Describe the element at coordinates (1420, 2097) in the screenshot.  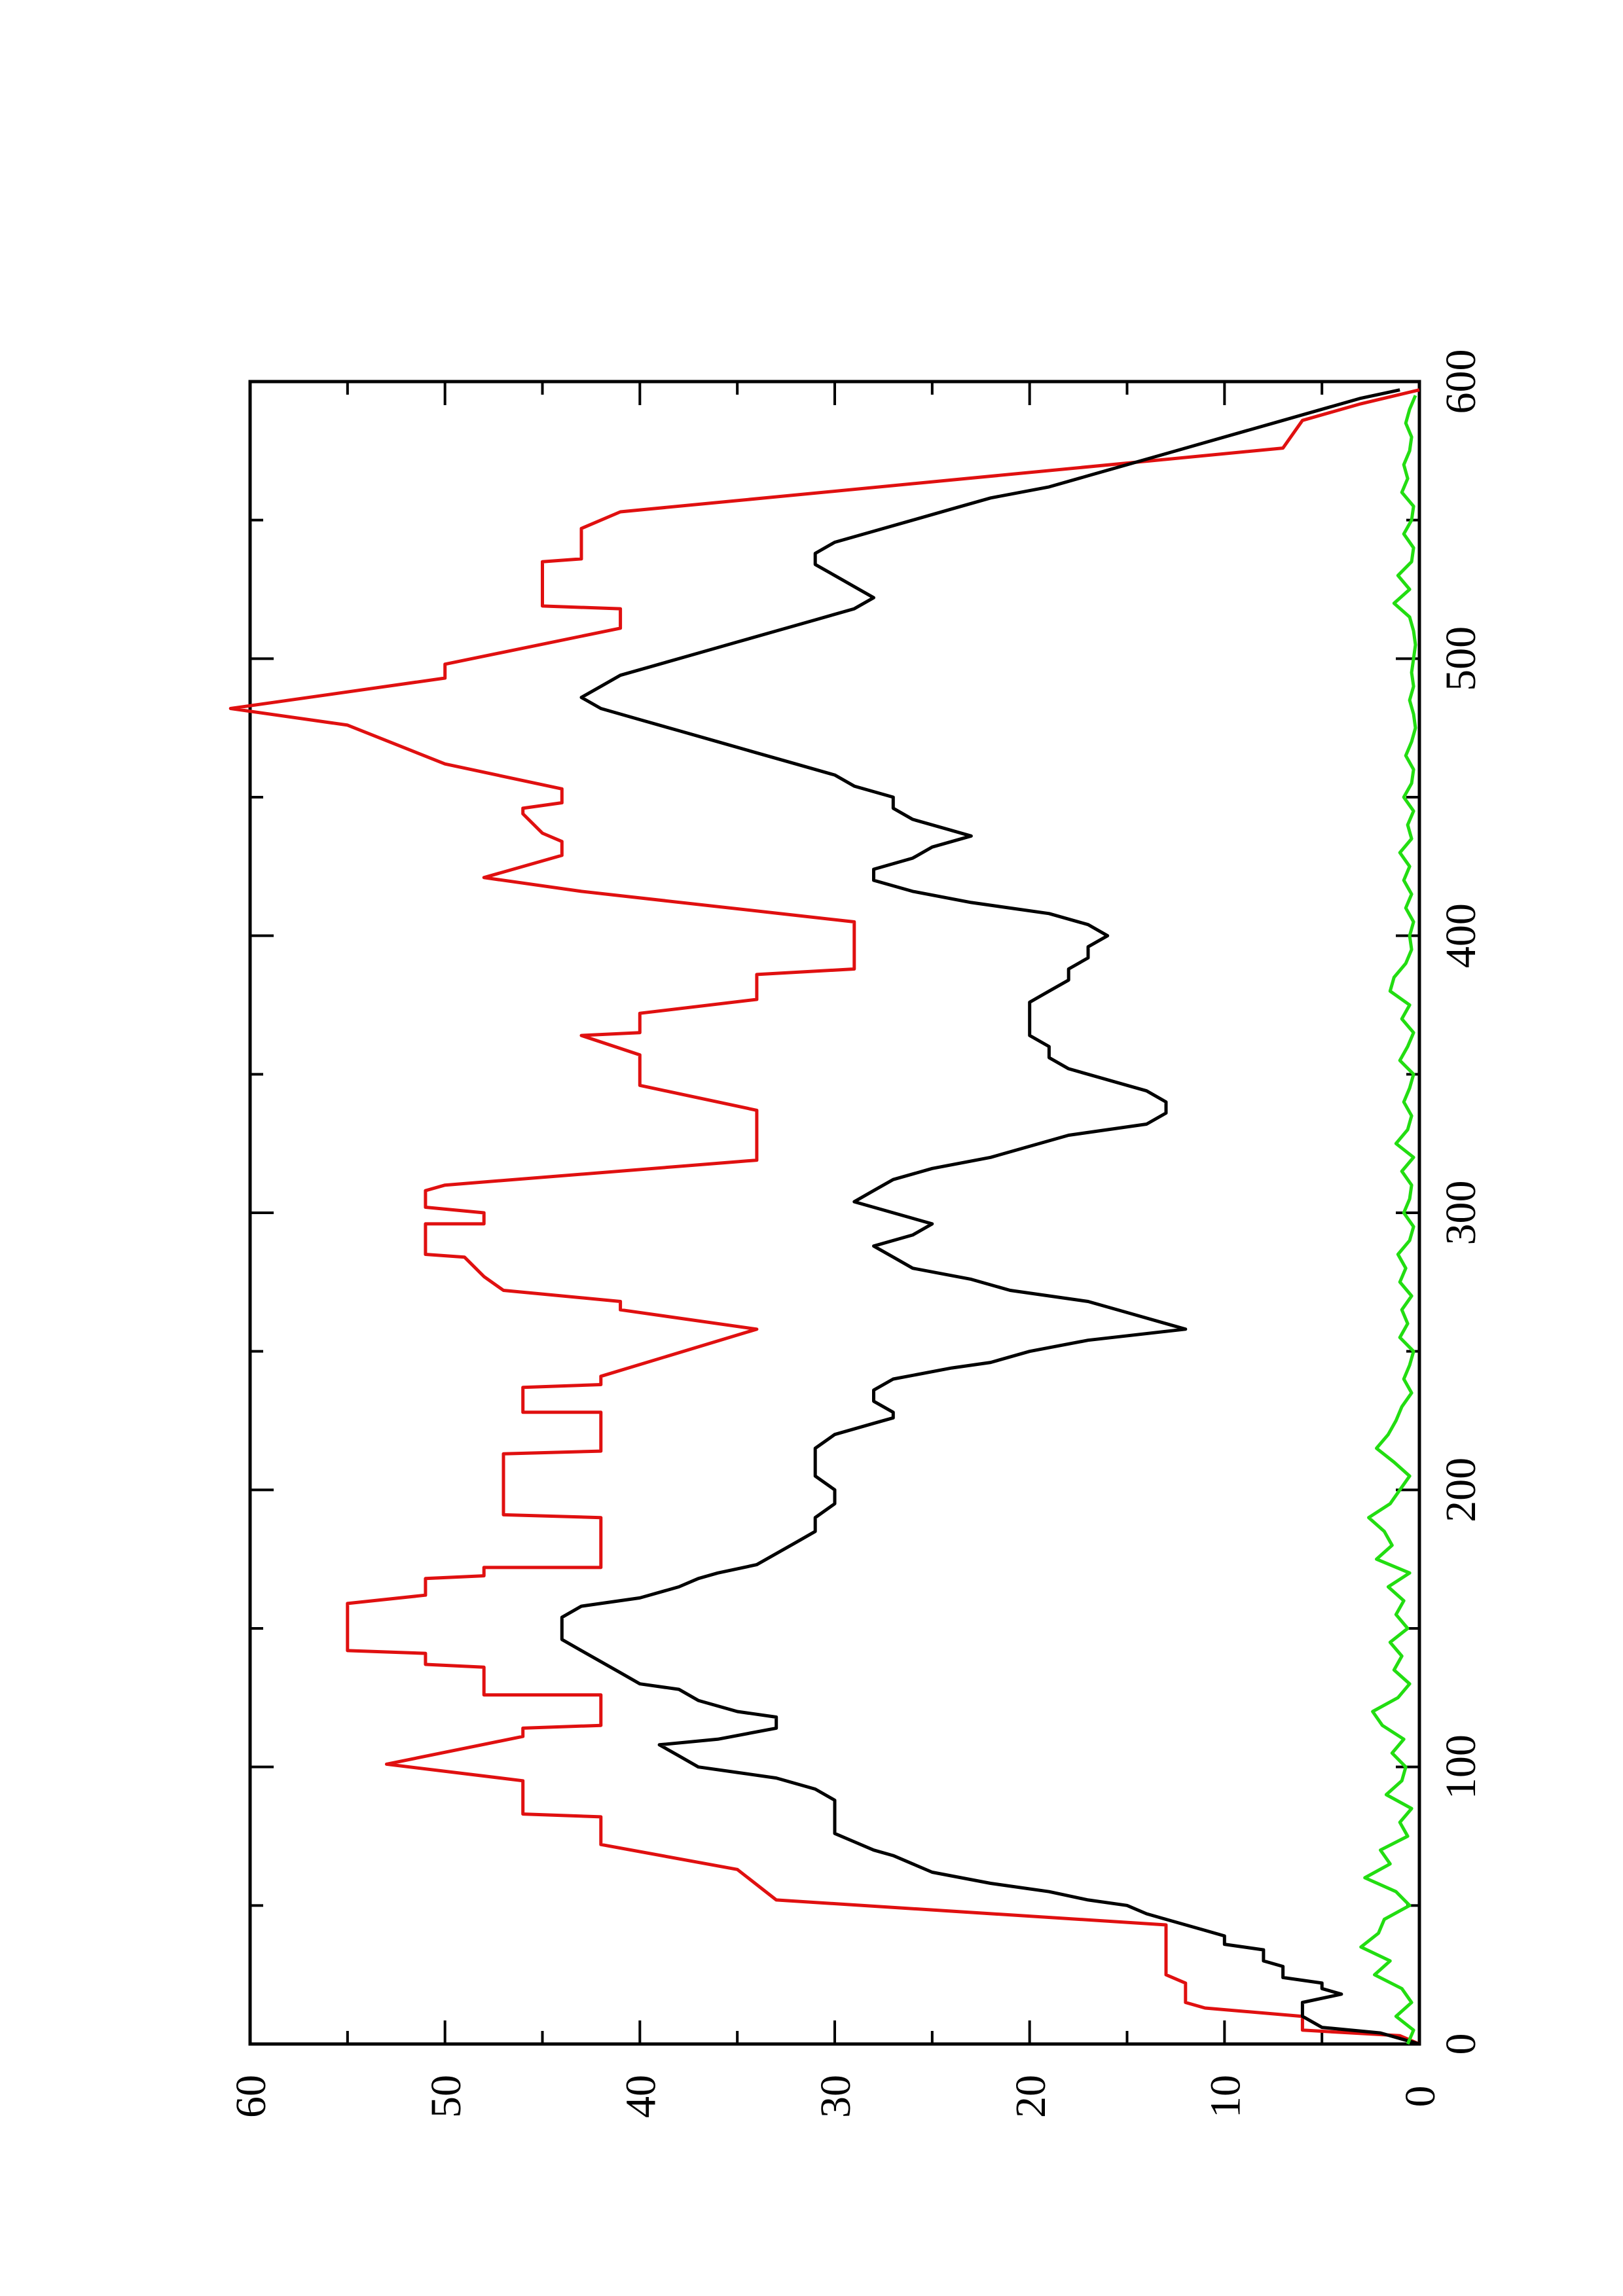
I see `y-tick-label: 0` at that location.